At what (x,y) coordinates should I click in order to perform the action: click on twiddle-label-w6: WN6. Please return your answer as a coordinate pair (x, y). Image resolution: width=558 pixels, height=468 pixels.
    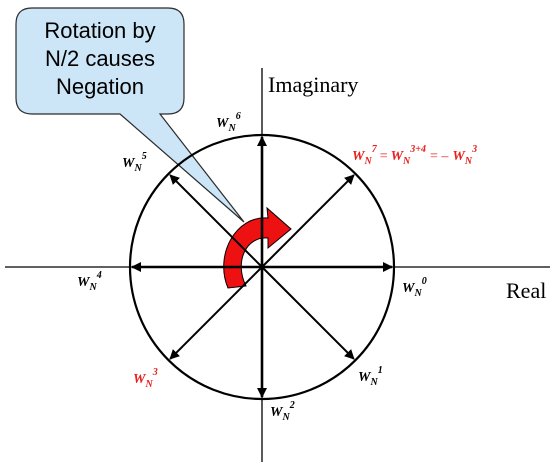
    Looking at the image, I should click on (228, 122).